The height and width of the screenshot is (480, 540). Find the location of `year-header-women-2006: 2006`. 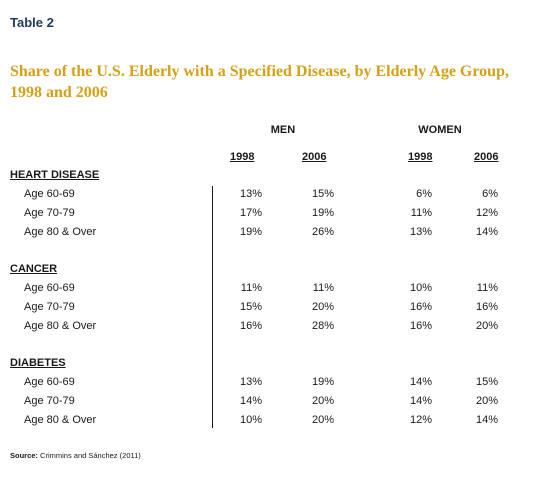

year-header-women-2006: 2006 is located at coordinates (486, 157).